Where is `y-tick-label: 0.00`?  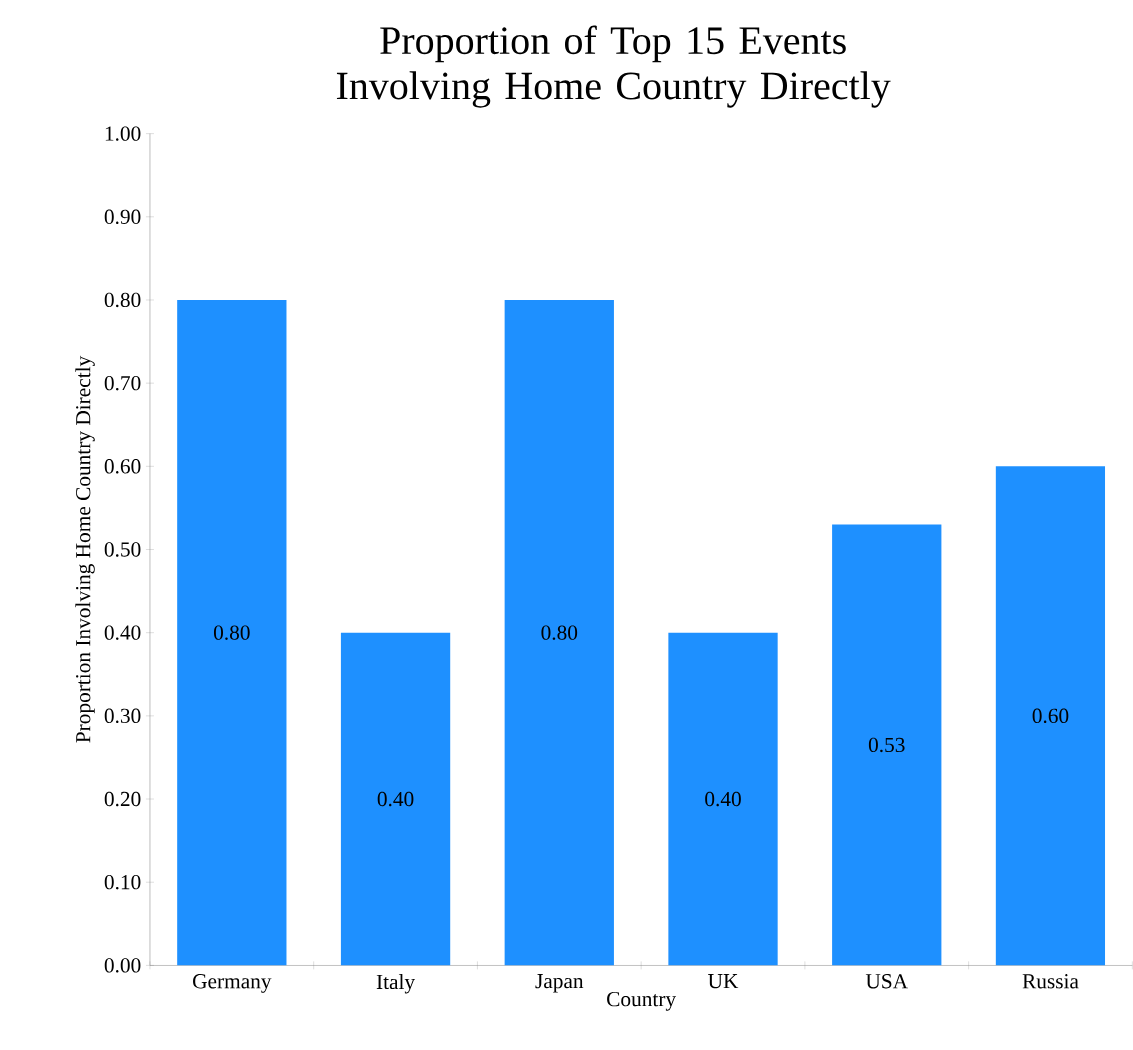 y-tick-label: 0.00 is located at coordinates (122, 965).